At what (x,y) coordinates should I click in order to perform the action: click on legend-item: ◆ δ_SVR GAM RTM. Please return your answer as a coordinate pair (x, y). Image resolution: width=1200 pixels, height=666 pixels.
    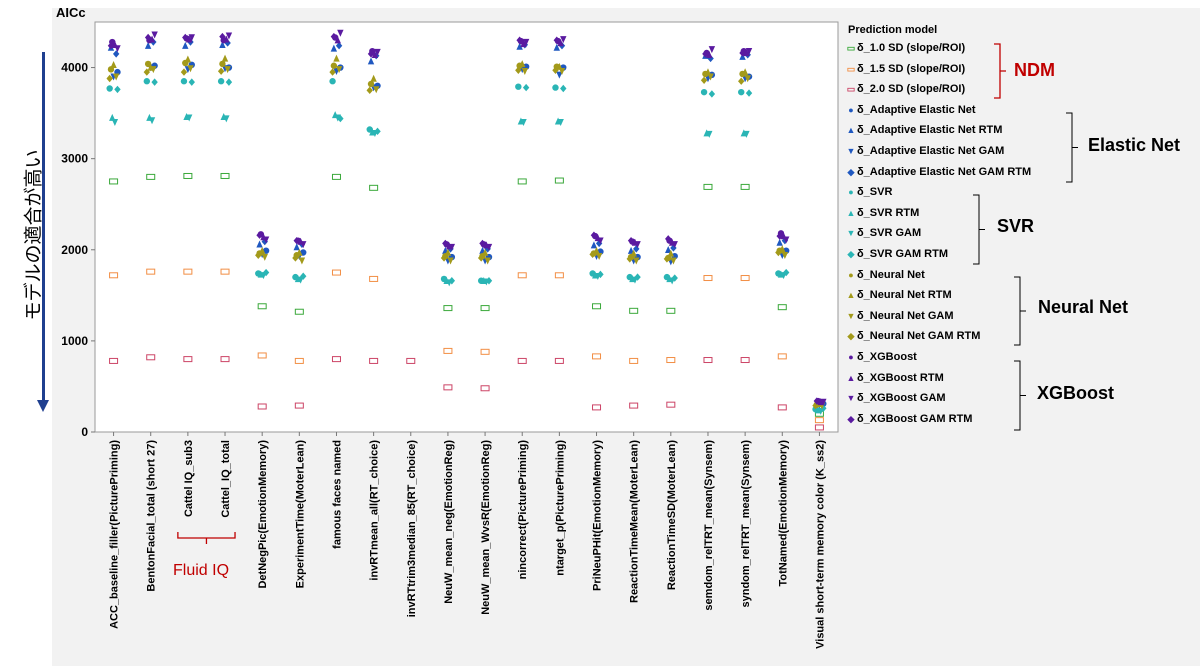
    Looking at the image, I should click on (897, 254).